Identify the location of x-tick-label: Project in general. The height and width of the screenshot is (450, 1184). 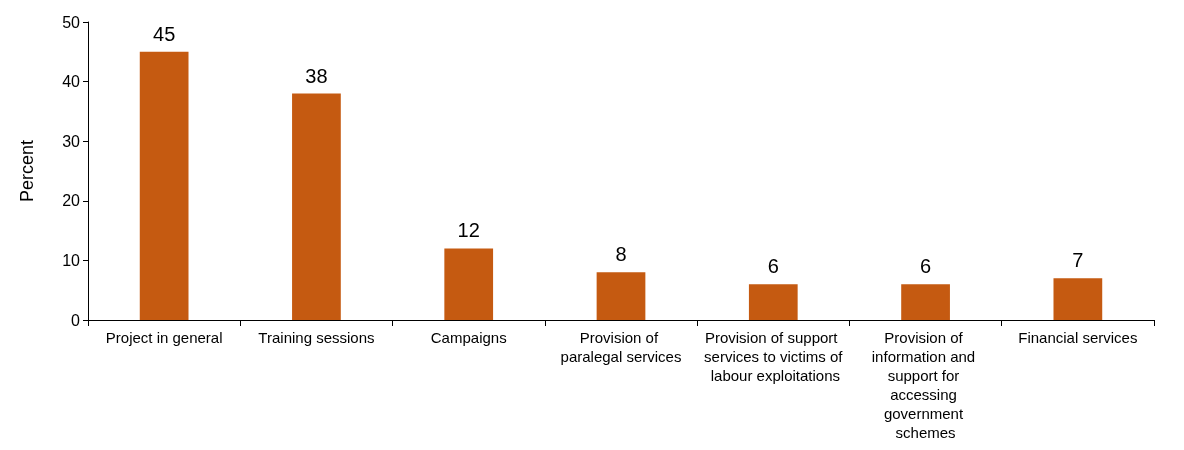
(164, 337).